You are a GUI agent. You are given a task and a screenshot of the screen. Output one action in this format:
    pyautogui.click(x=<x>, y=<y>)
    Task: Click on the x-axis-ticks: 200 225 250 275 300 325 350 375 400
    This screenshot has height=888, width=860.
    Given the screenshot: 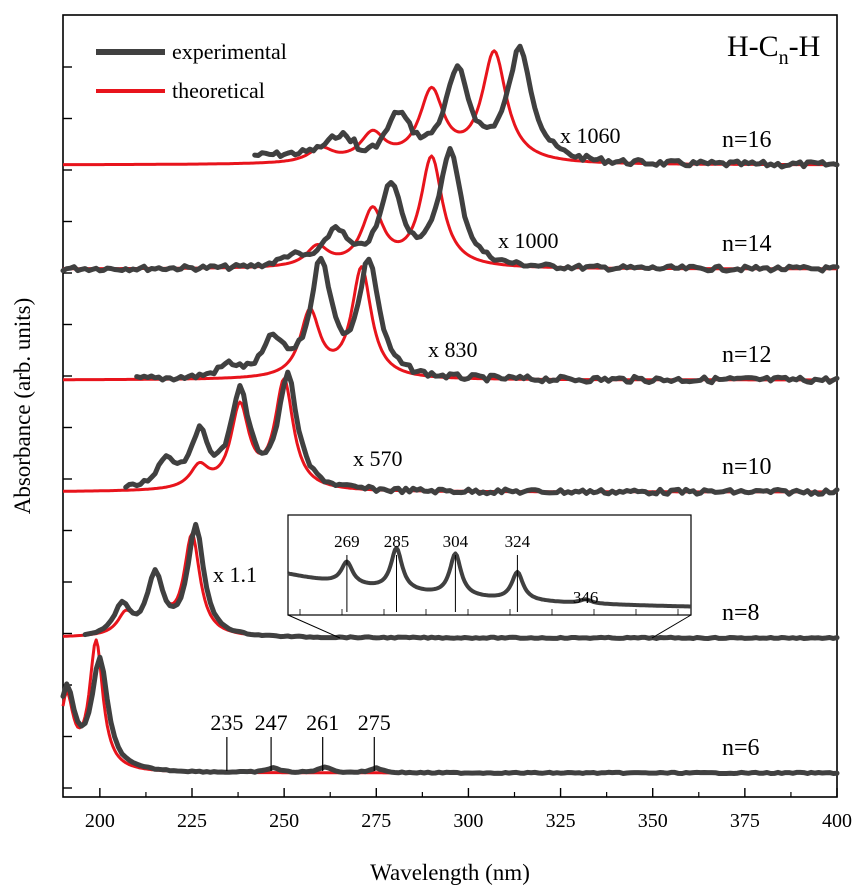 What is the action you would take?
    pyautogui.click(x=468, y=810)
    